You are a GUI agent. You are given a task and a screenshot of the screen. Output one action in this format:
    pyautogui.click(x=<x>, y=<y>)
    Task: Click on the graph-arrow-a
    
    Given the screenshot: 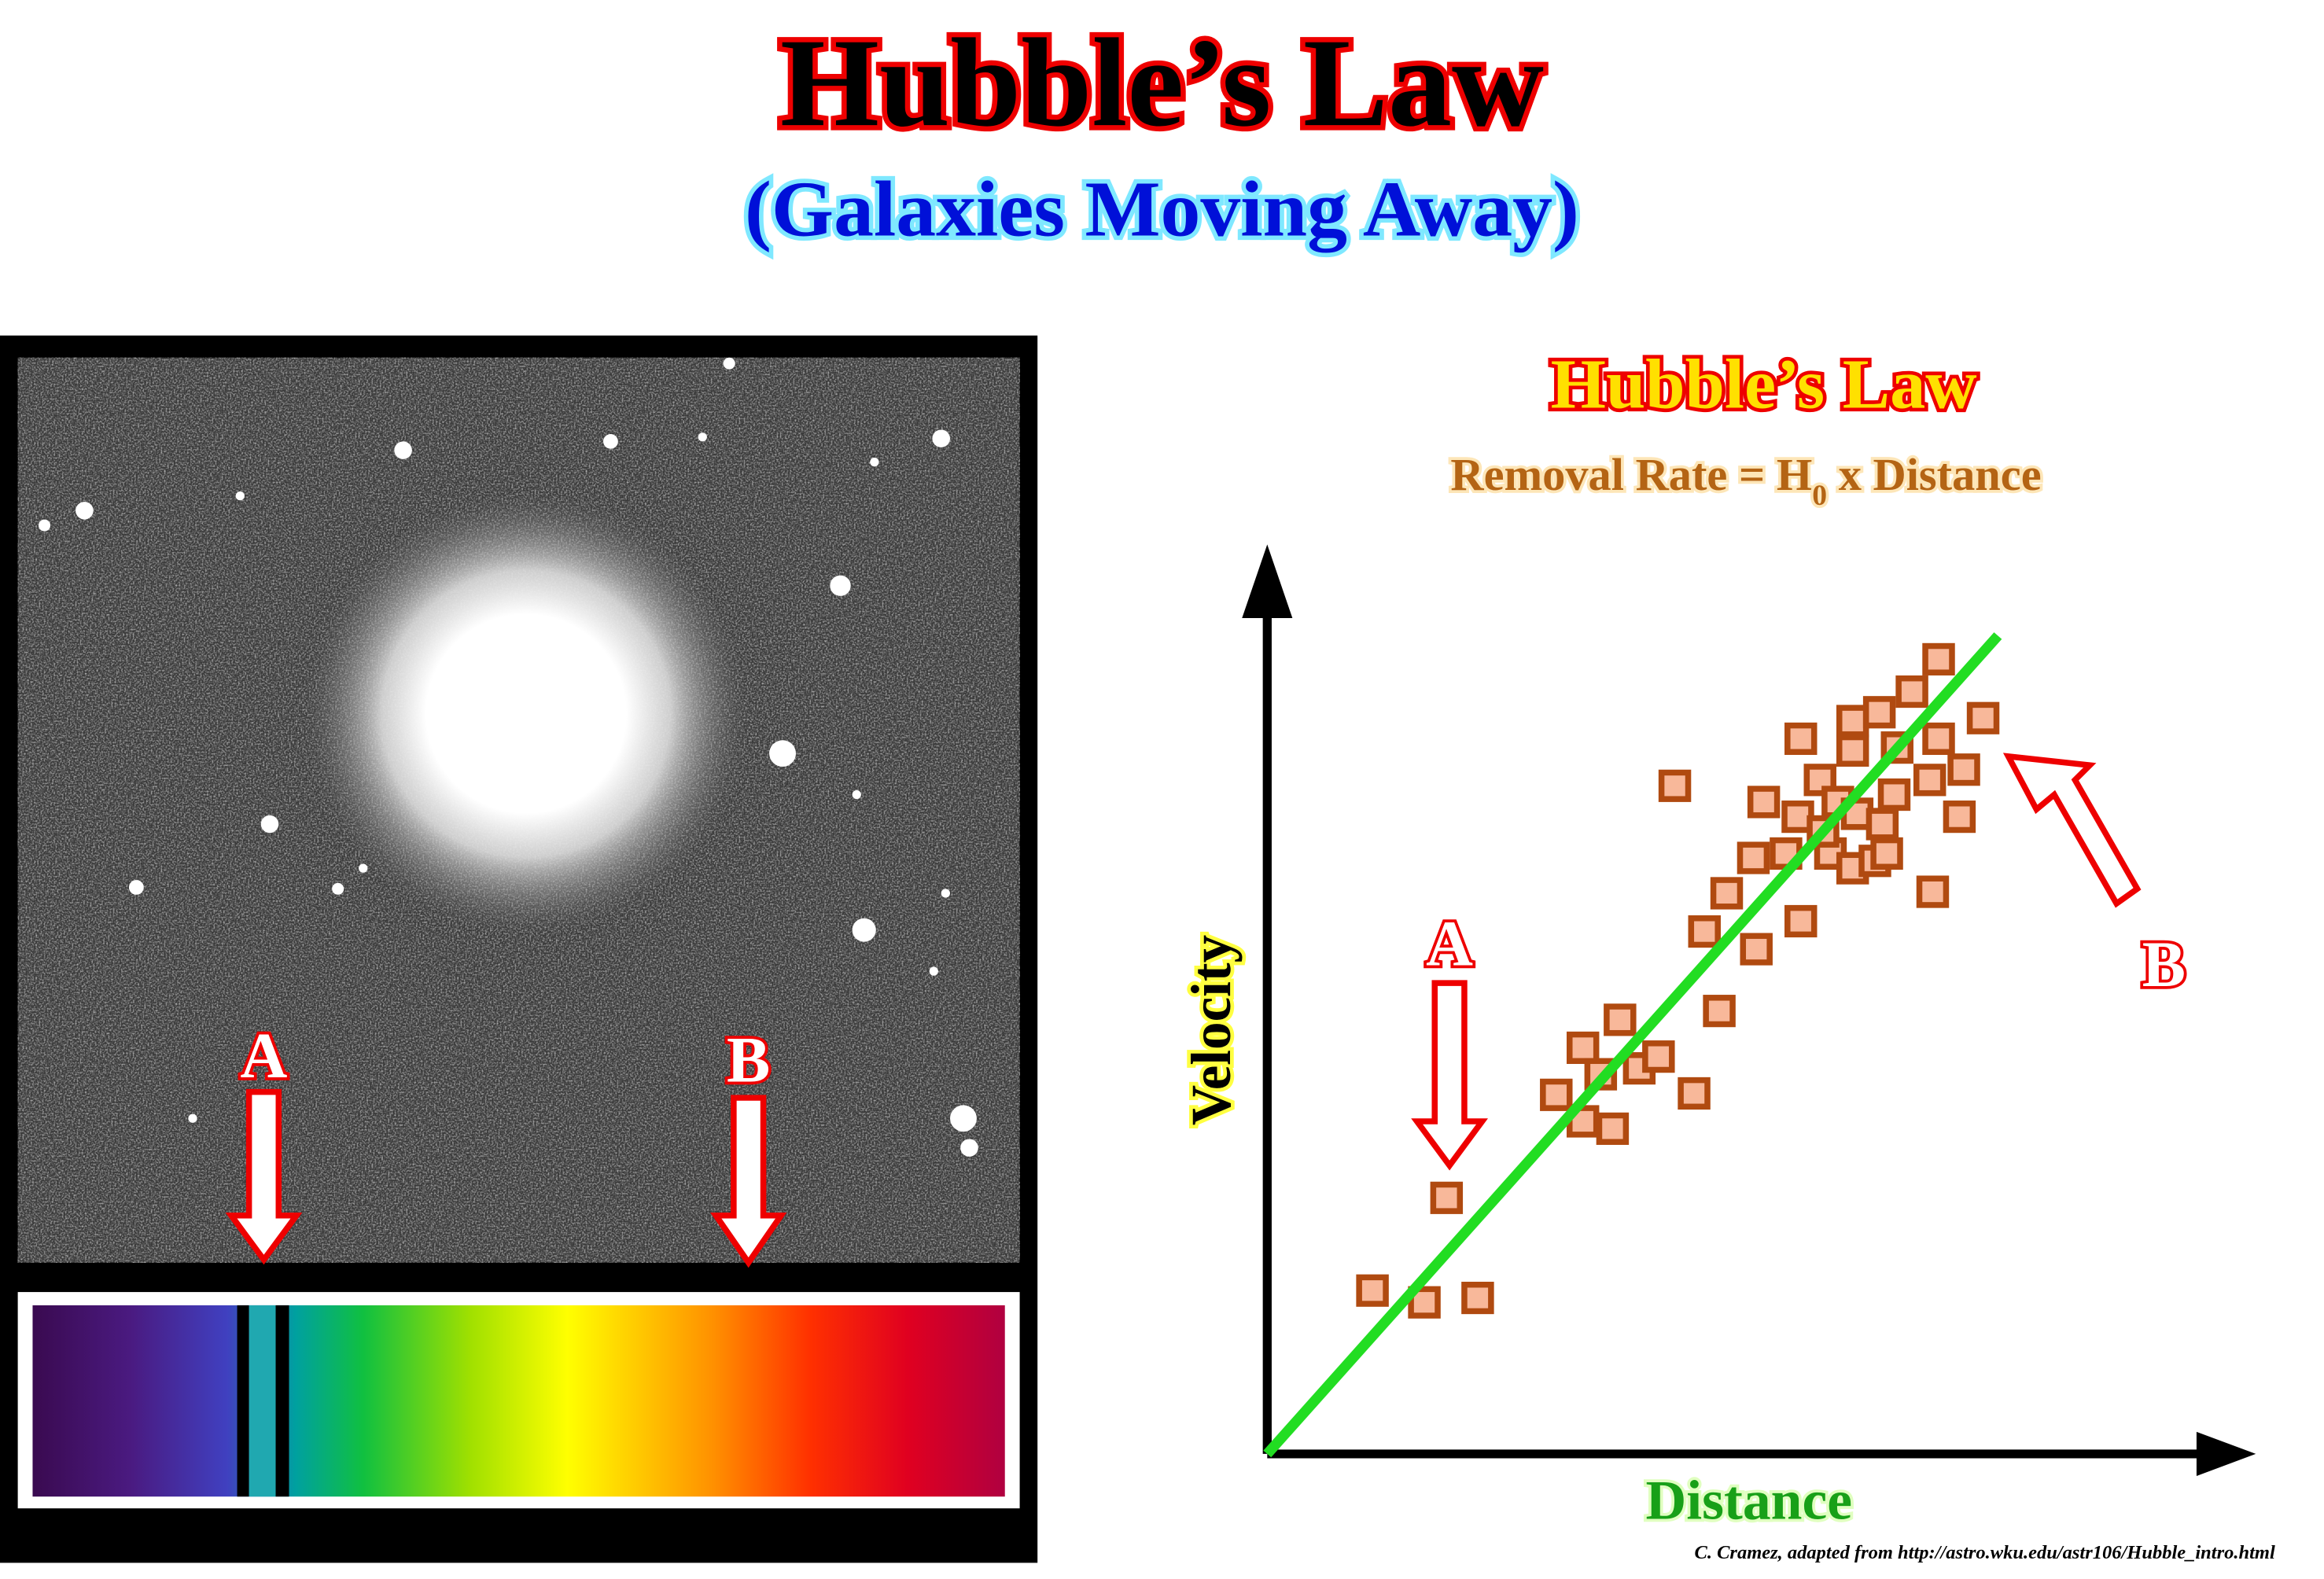 What is the action you would take?
    pyautogui.click(x=1450, y=1075)
    